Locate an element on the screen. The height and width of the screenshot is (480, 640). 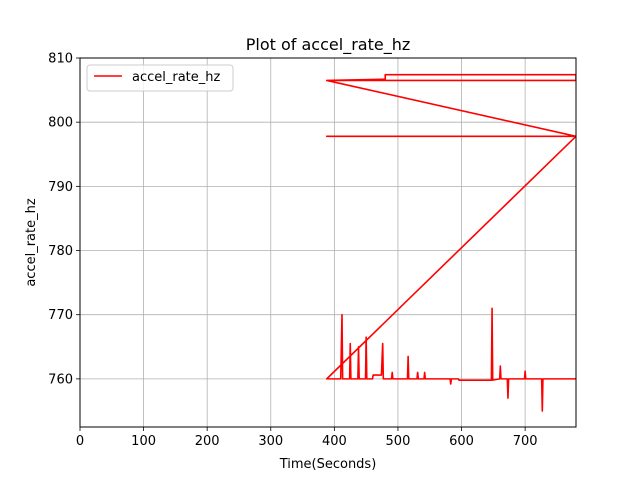
y-axis-ticks: 760 770 780 790 800 810 is located at coordinates (64, 219).